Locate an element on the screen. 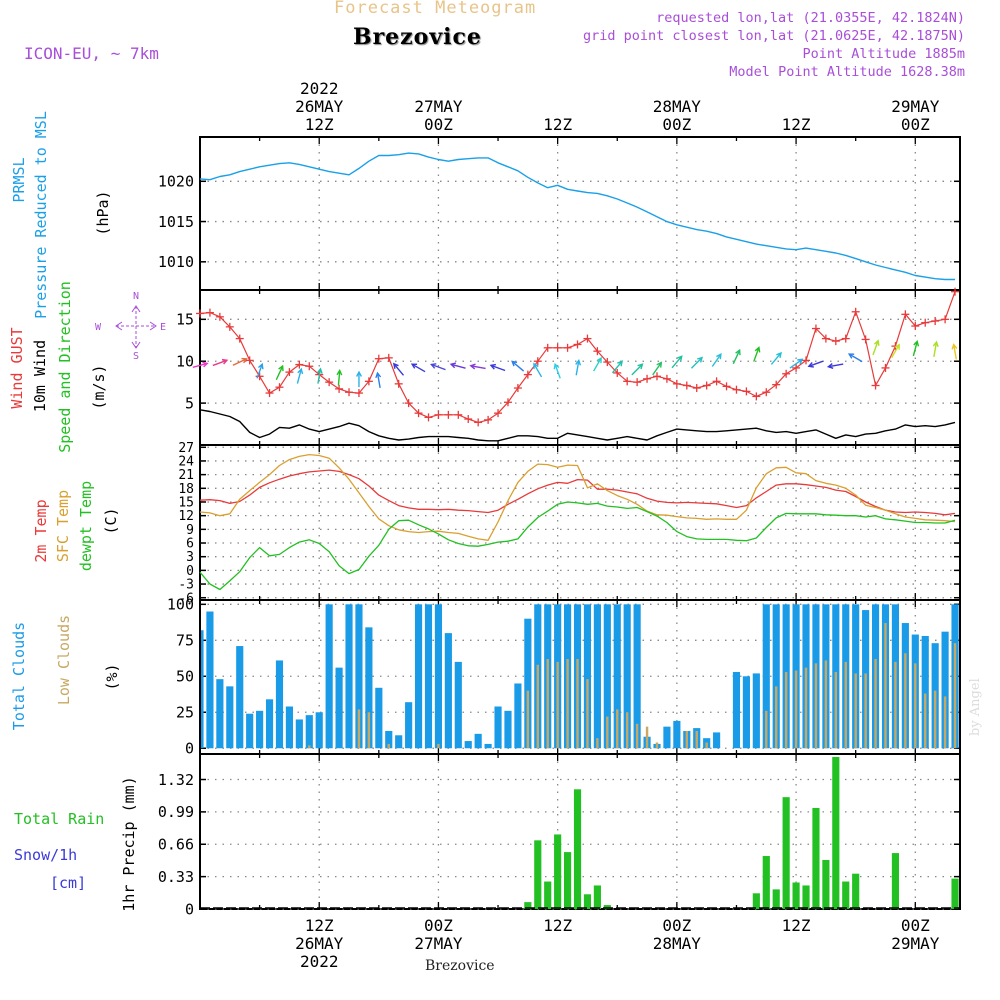 Image resolution: width=1000 pixels, height=1000 pixels. wind-ylabel: (m/s) is located at coordinates (99, 386).